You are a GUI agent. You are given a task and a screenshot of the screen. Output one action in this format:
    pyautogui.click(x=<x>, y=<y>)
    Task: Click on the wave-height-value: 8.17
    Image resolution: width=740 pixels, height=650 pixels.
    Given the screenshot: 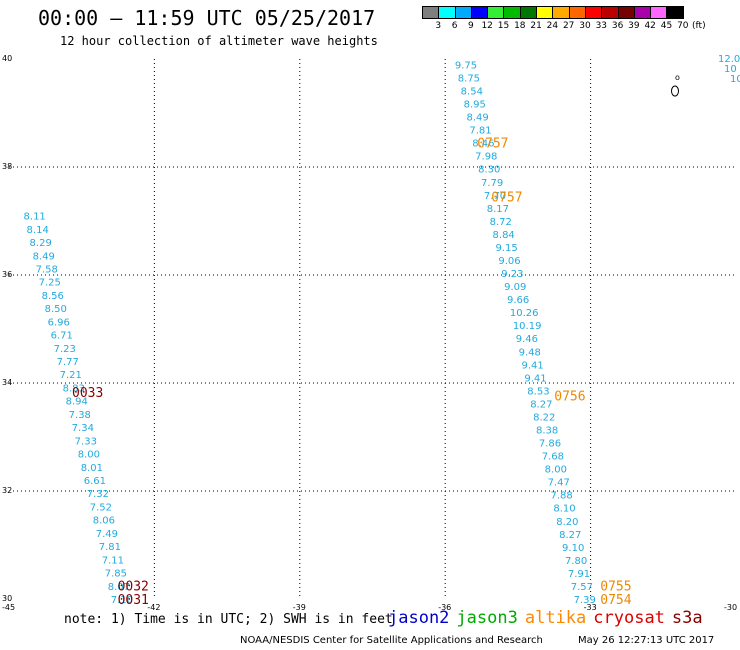 What is the action you would take?
    pyautogui.click(x=498, y=209)
    